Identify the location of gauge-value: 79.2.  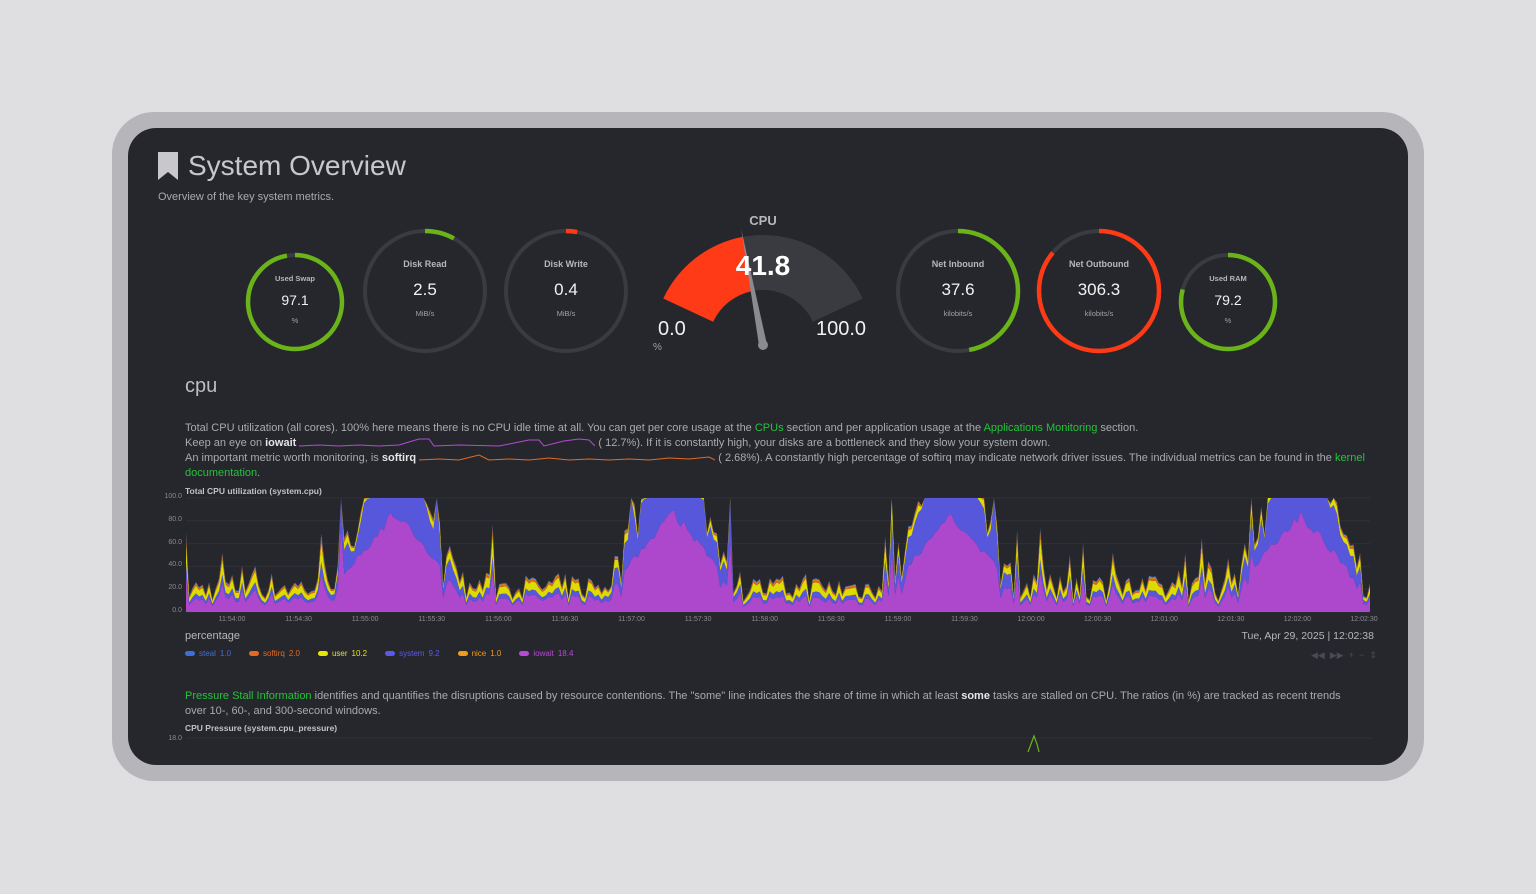
(1228, 300).